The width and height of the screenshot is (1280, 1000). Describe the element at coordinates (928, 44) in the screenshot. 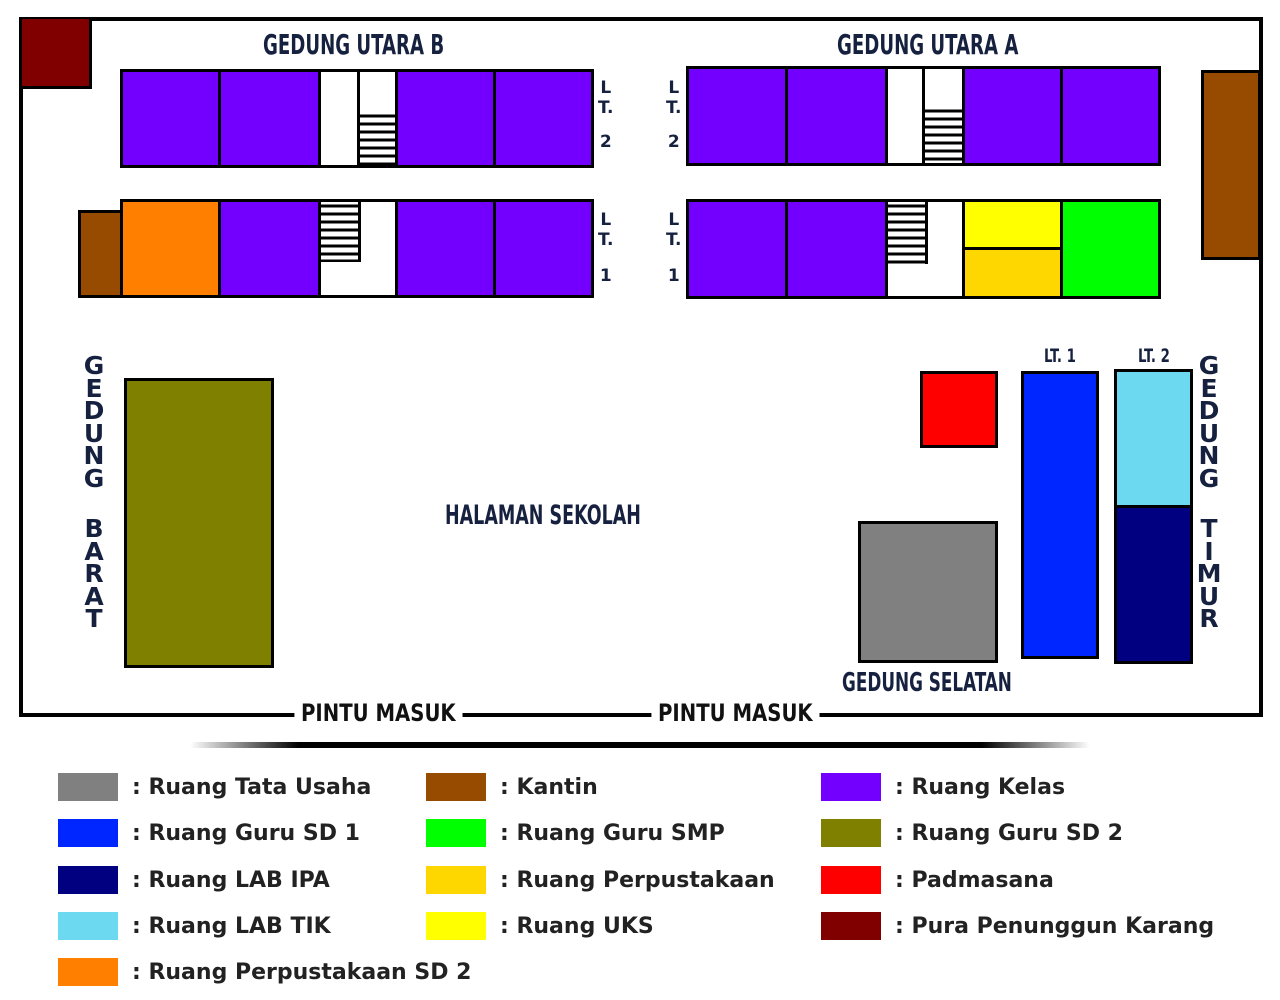

I see `gedung-utara-a-title: GEDUNG UTARA A` at that location.